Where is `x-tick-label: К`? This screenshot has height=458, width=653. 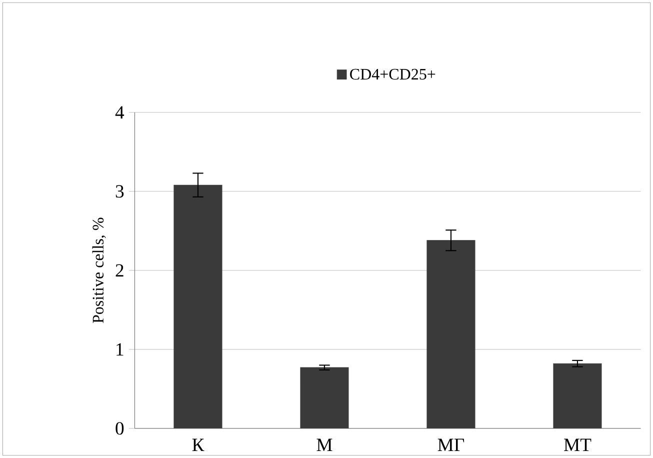 x-tick-label: К is located at coordinates (198, 444).